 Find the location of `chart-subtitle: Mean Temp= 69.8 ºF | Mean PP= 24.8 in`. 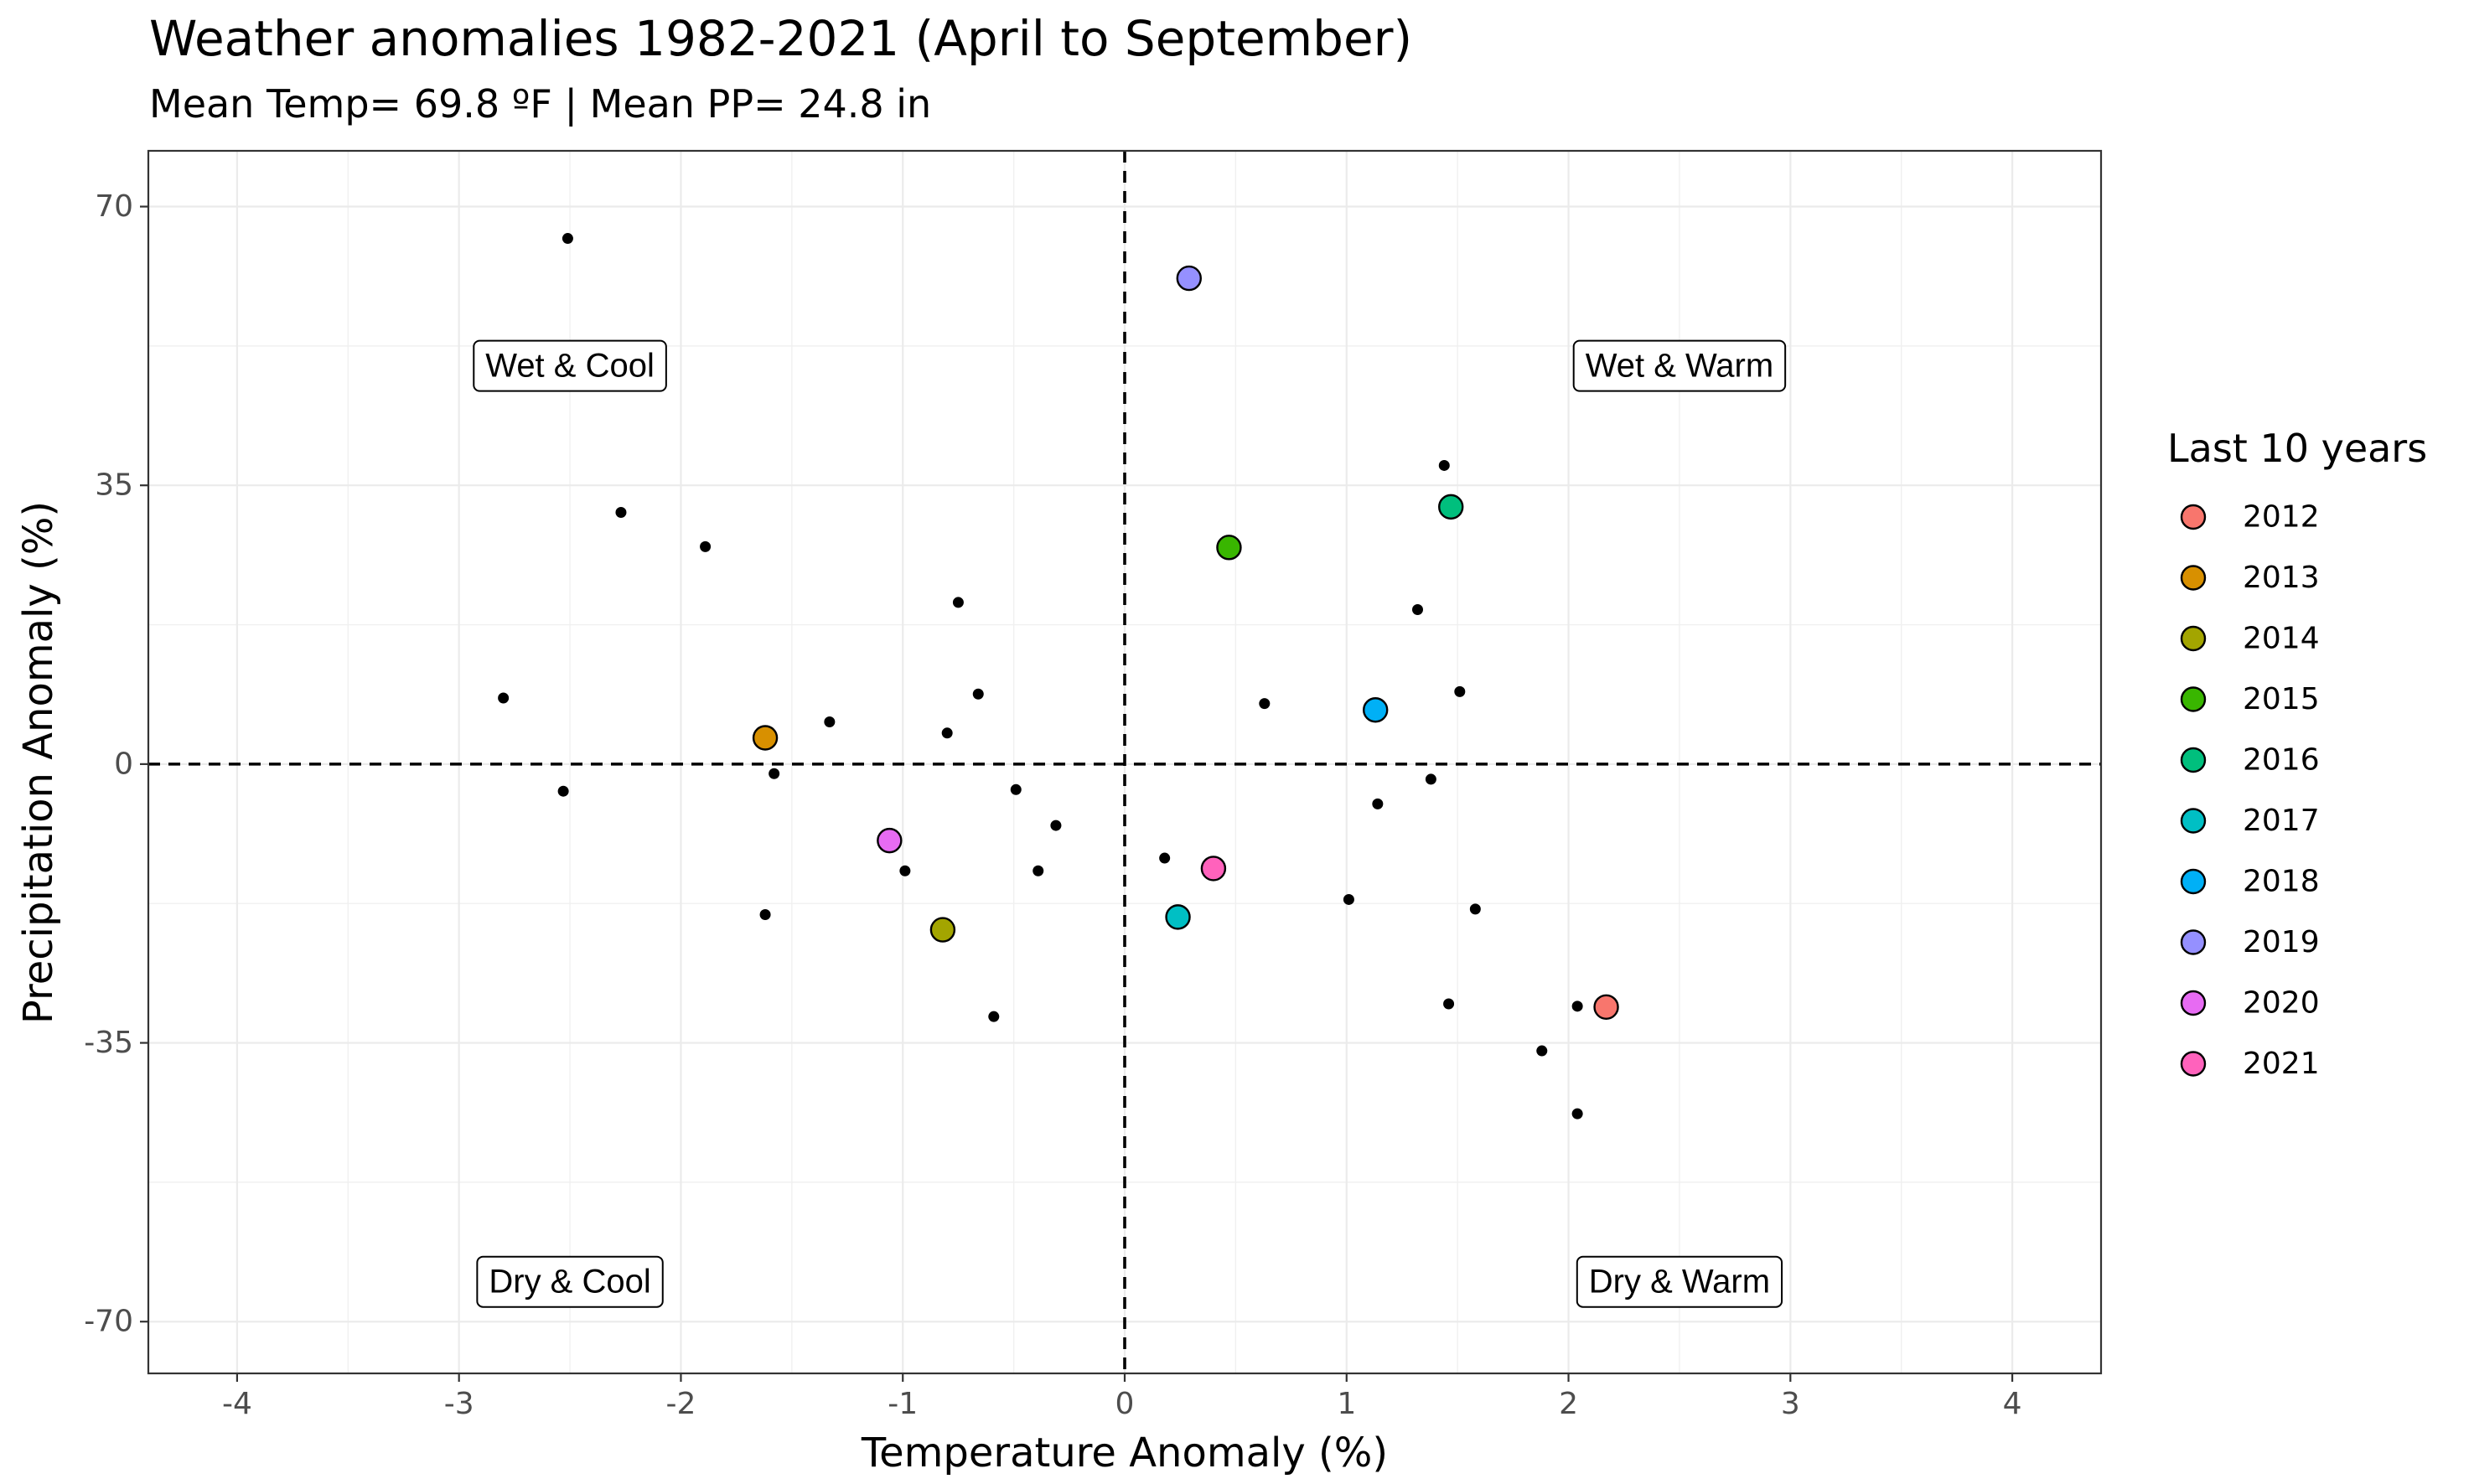

chart-subtitle: Mean Temp= 69.8 ºF | Mean PP= 24.8 in is located at coordinates (540, 104).